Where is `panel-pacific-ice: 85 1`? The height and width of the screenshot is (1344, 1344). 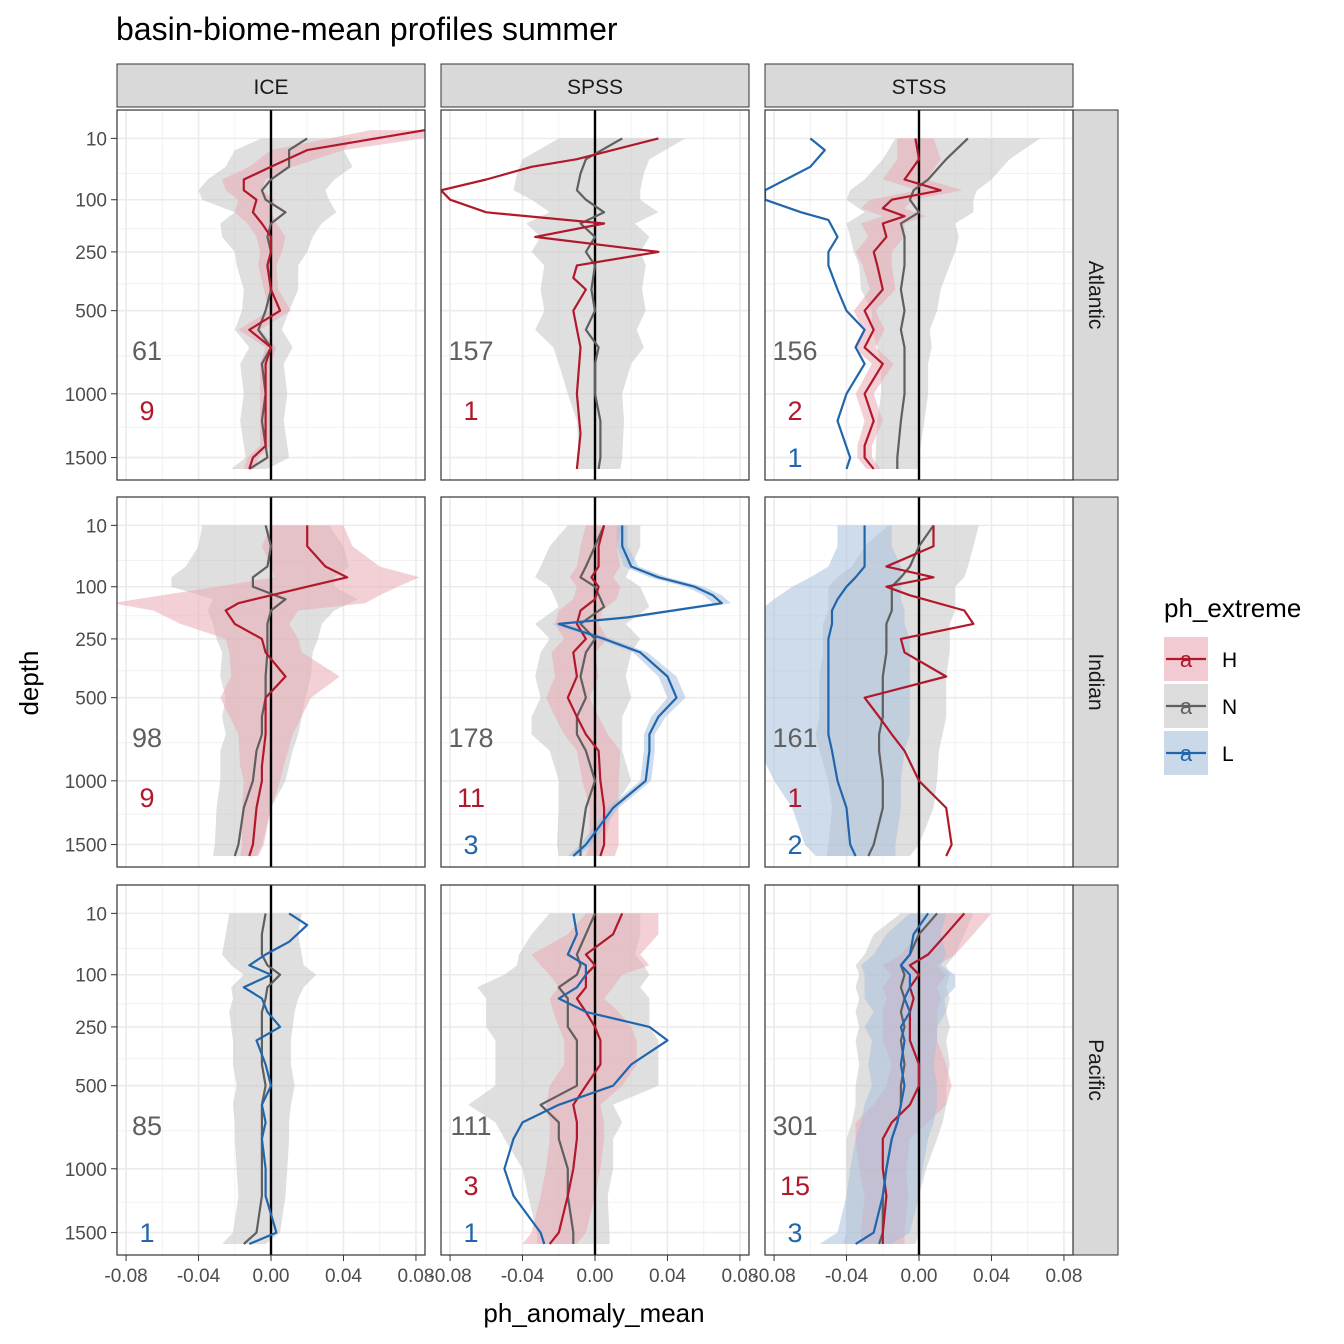 panel-pacific-ice: 85 1 is located at coordinates (271, 1070).